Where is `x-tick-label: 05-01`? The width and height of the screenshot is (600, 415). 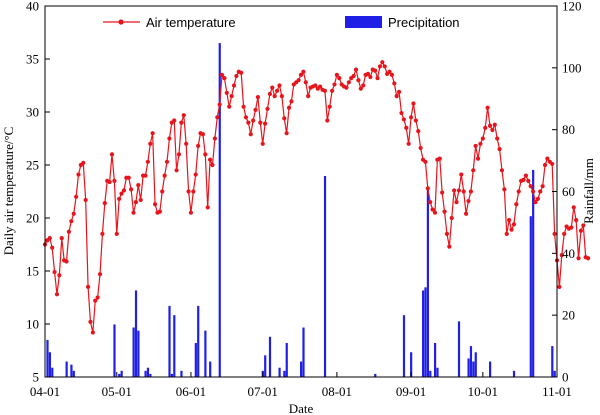 x-tick-label: 05-01 is located at coordinates (117, 391).